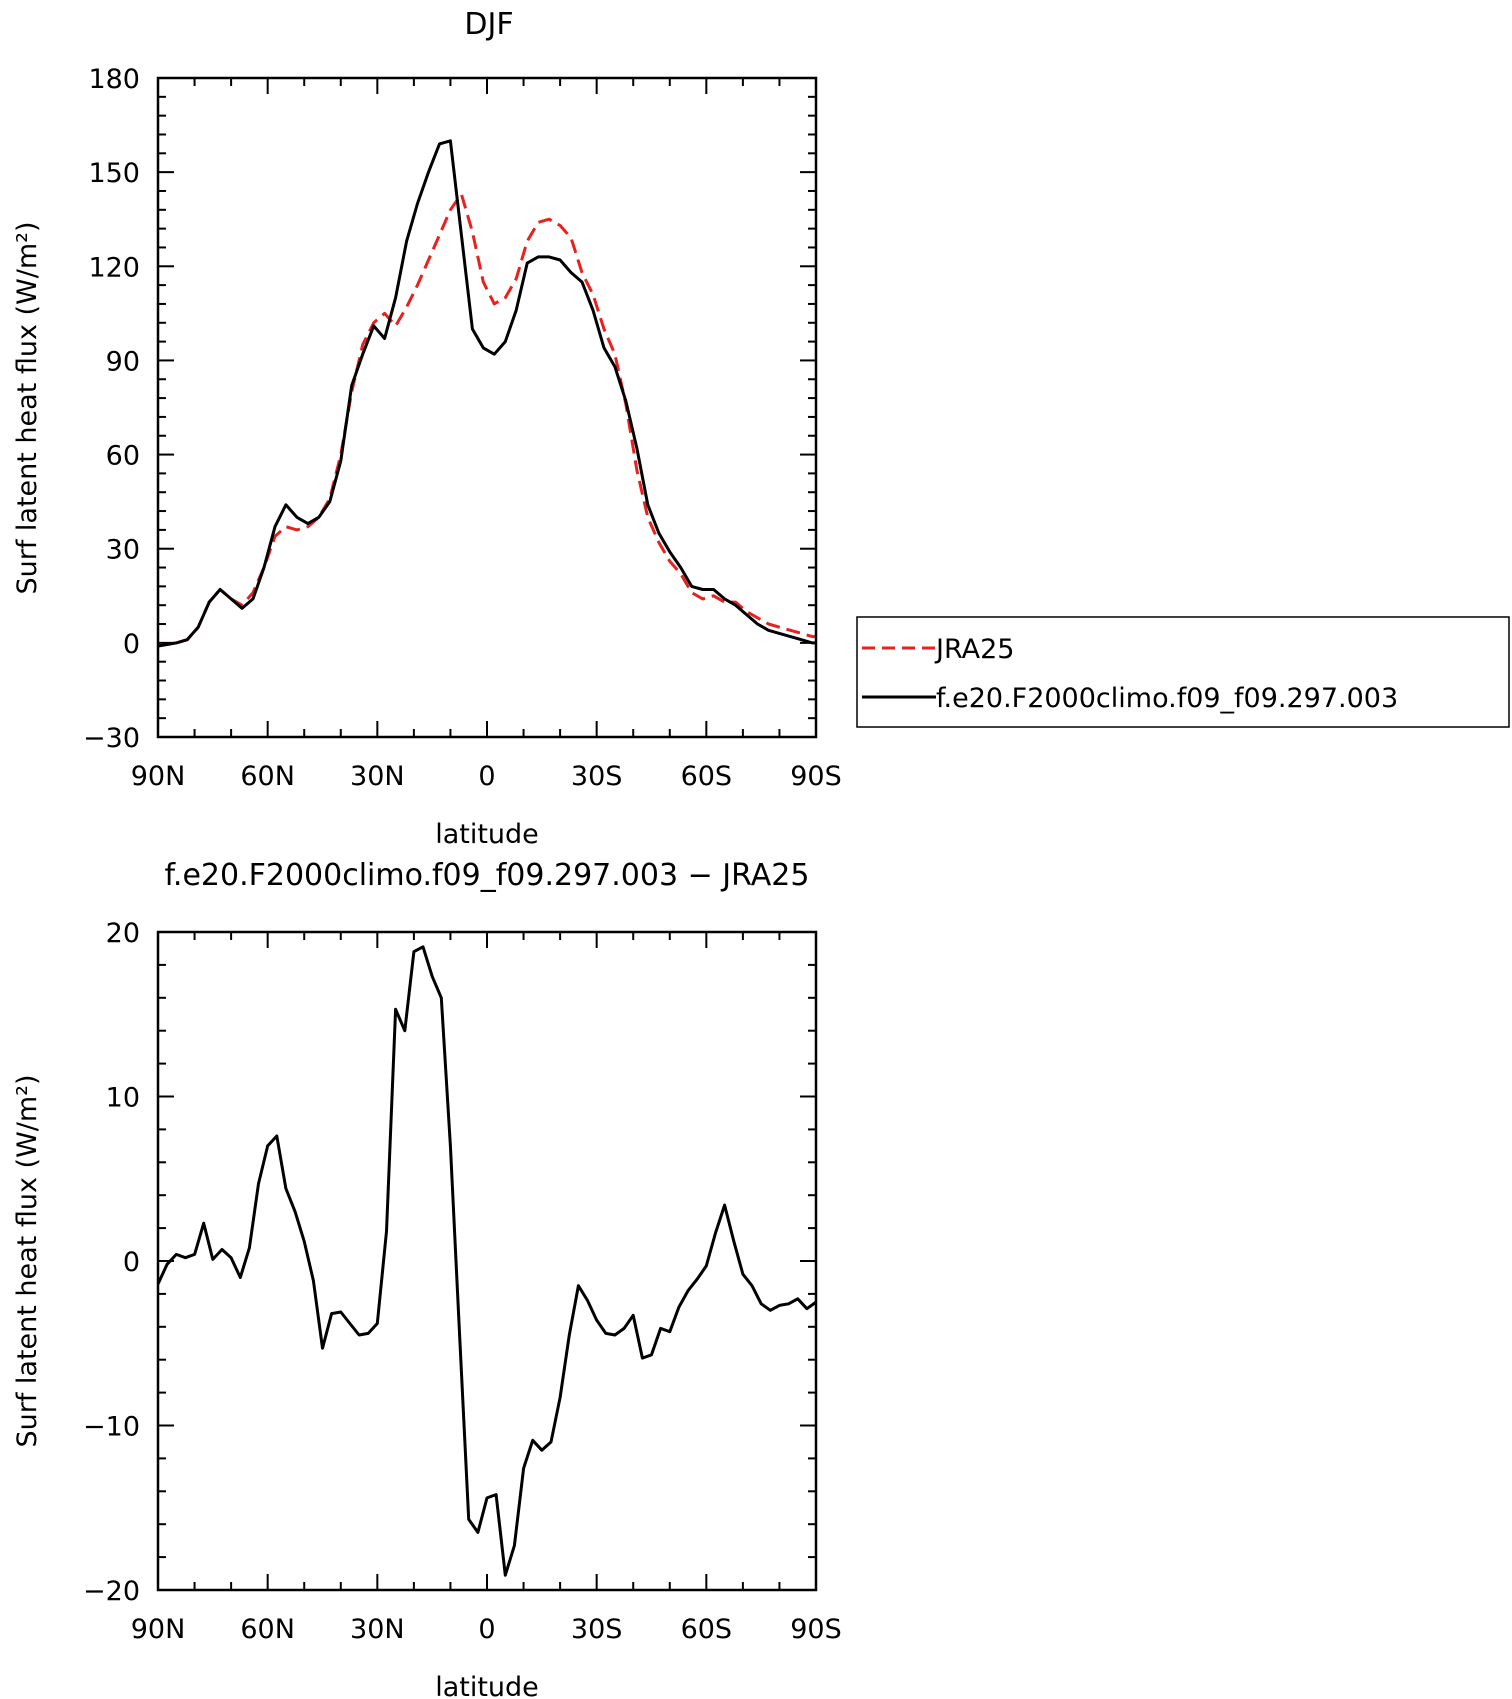 The height and width of the screenshot is (1699, 1512). I want to click on legend-box, so click(1183, 672).